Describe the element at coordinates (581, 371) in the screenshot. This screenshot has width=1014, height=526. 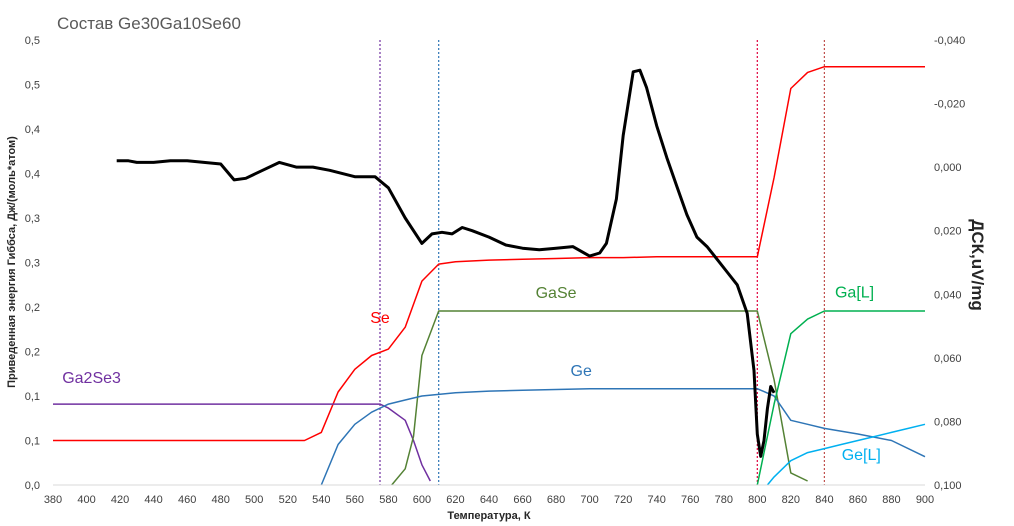
I see `series-label: Ge` at that location.